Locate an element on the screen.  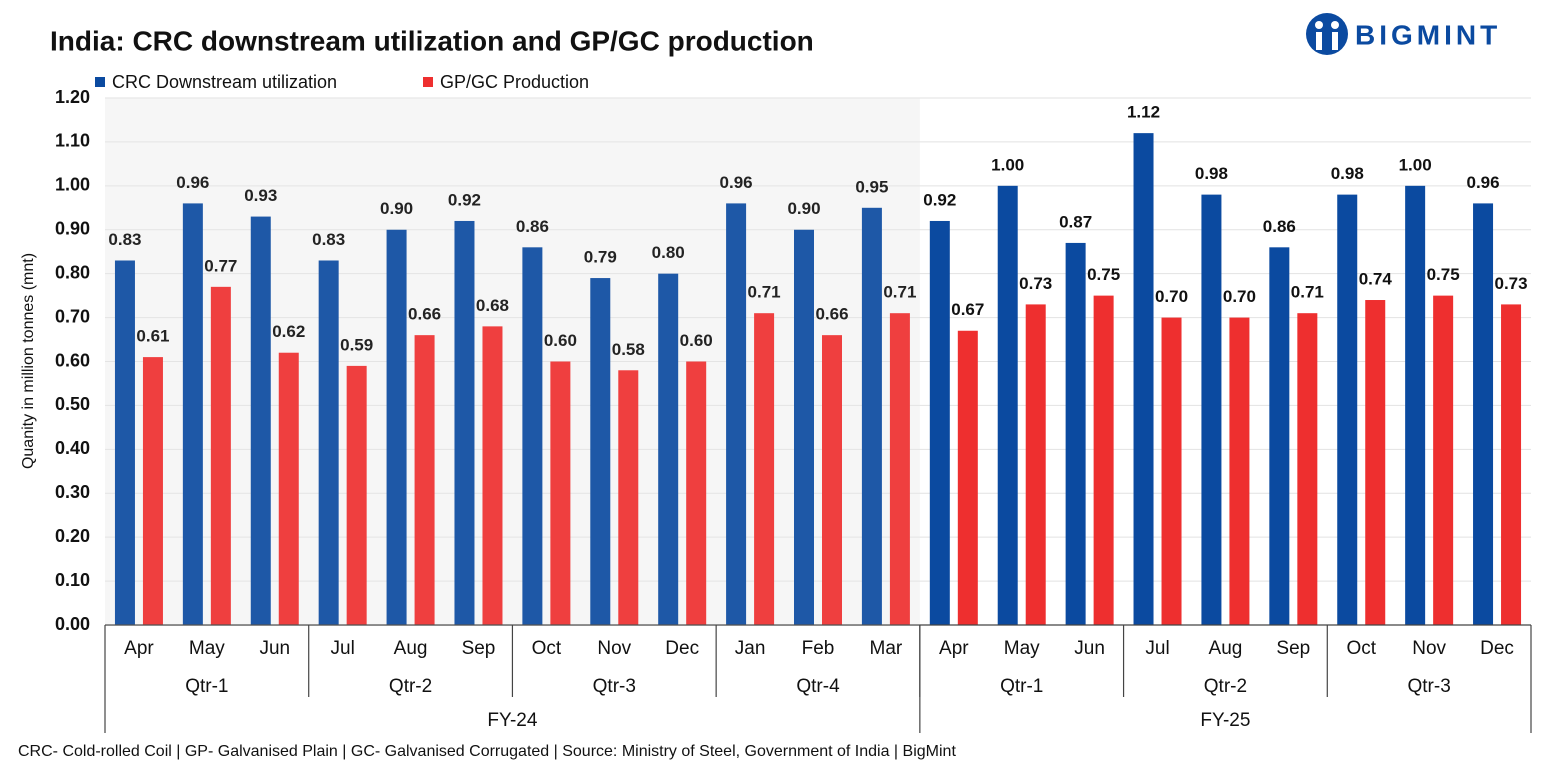
value-label: 0.80 is located at coordinates (668, 252).